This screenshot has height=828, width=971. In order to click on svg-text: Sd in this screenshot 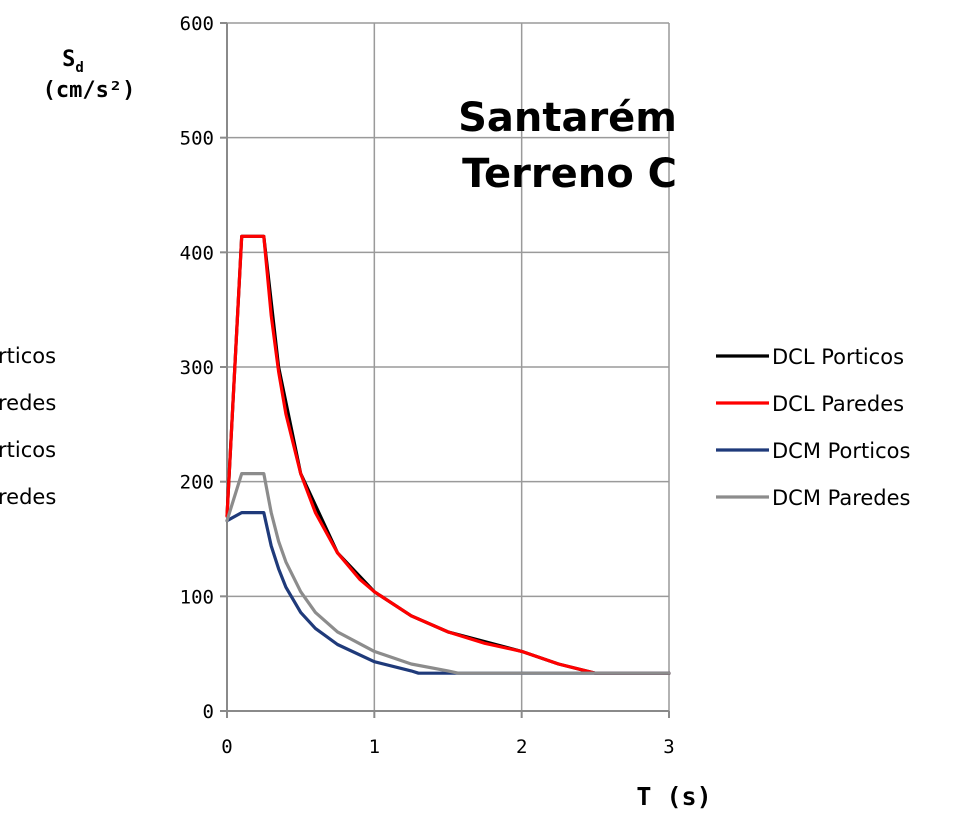, I will do `click(73, 61)`.